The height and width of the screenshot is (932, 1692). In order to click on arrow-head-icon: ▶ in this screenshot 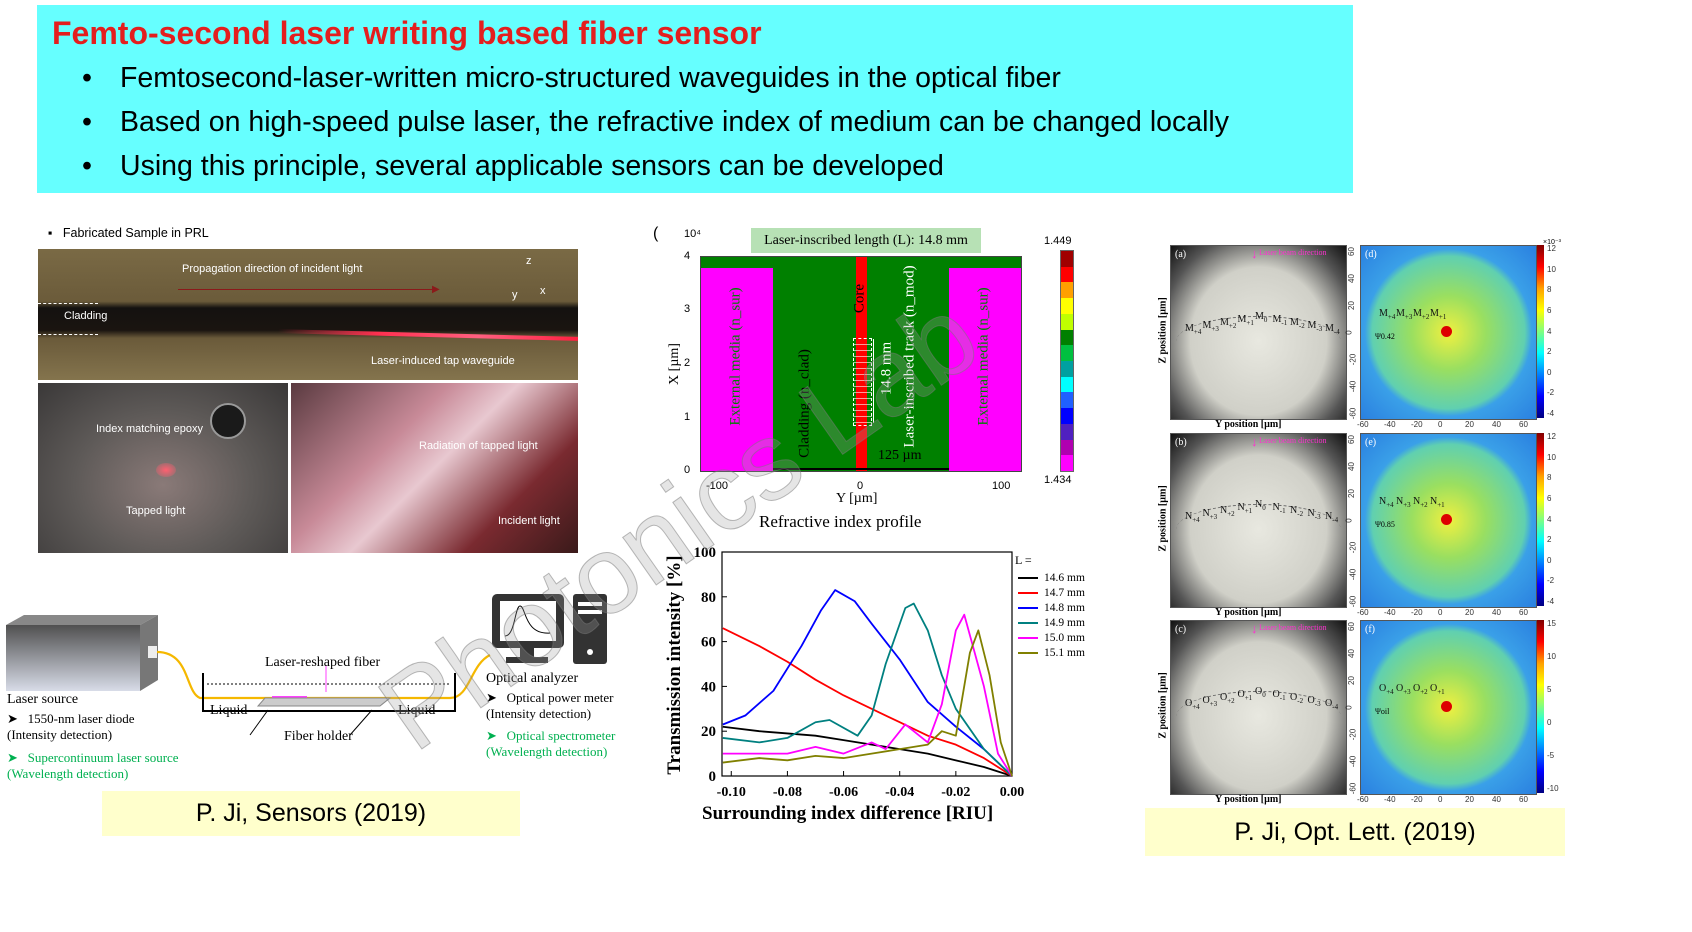, I will do `click(436, 289)`.